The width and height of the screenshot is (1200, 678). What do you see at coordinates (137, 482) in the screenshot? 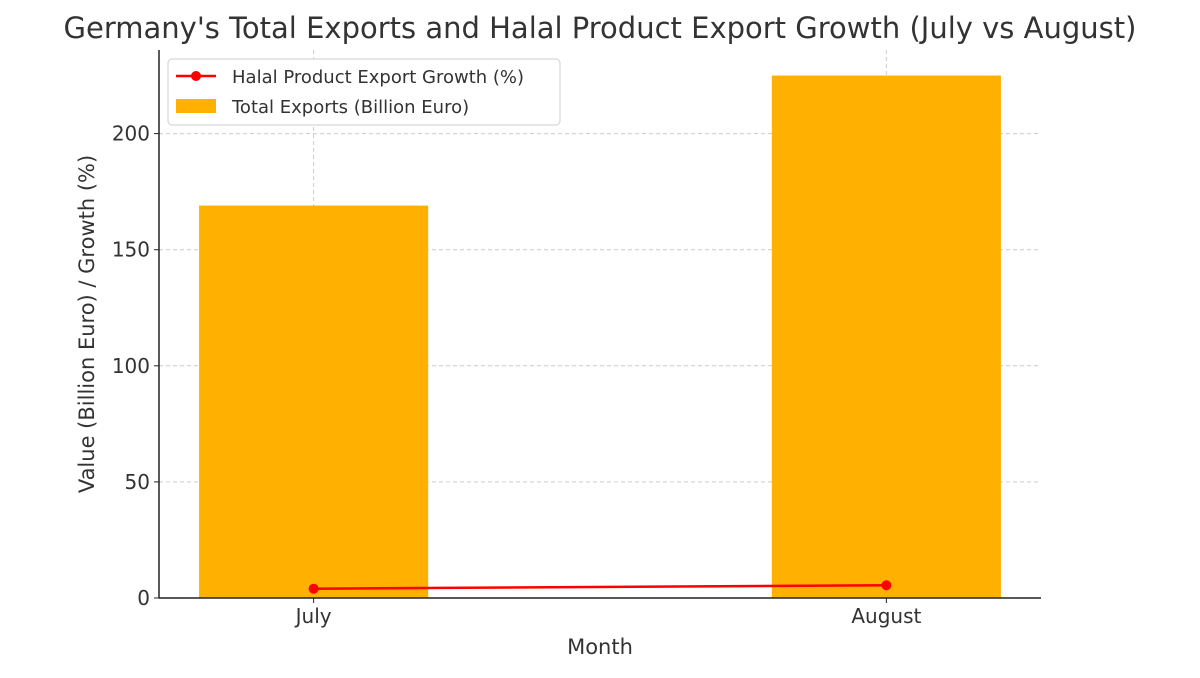
I see `y-tick-label: 50` at bounding box center [137, 482].